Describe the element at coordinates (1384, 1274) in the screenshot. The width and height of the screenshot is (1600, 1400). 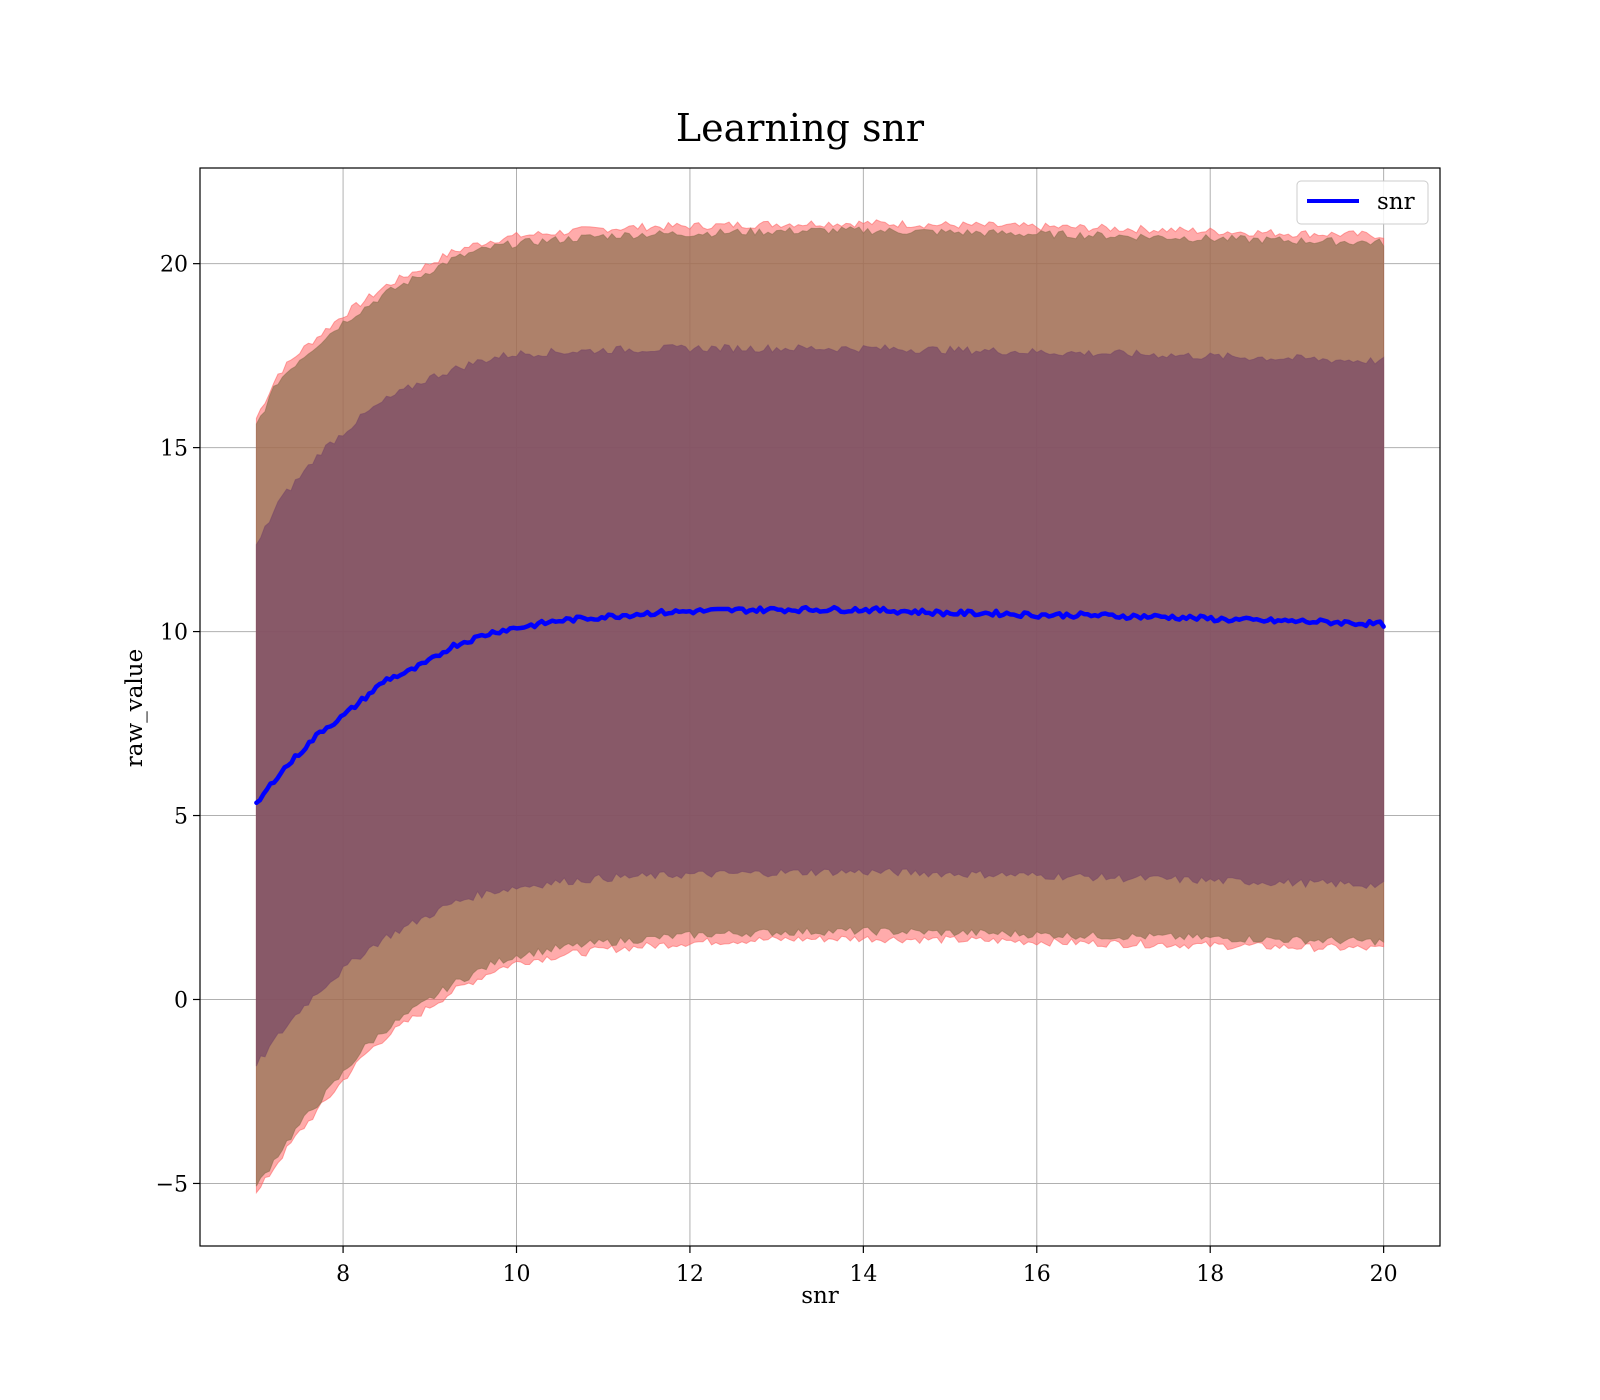
I see `x-tick-label: 20` at that location.